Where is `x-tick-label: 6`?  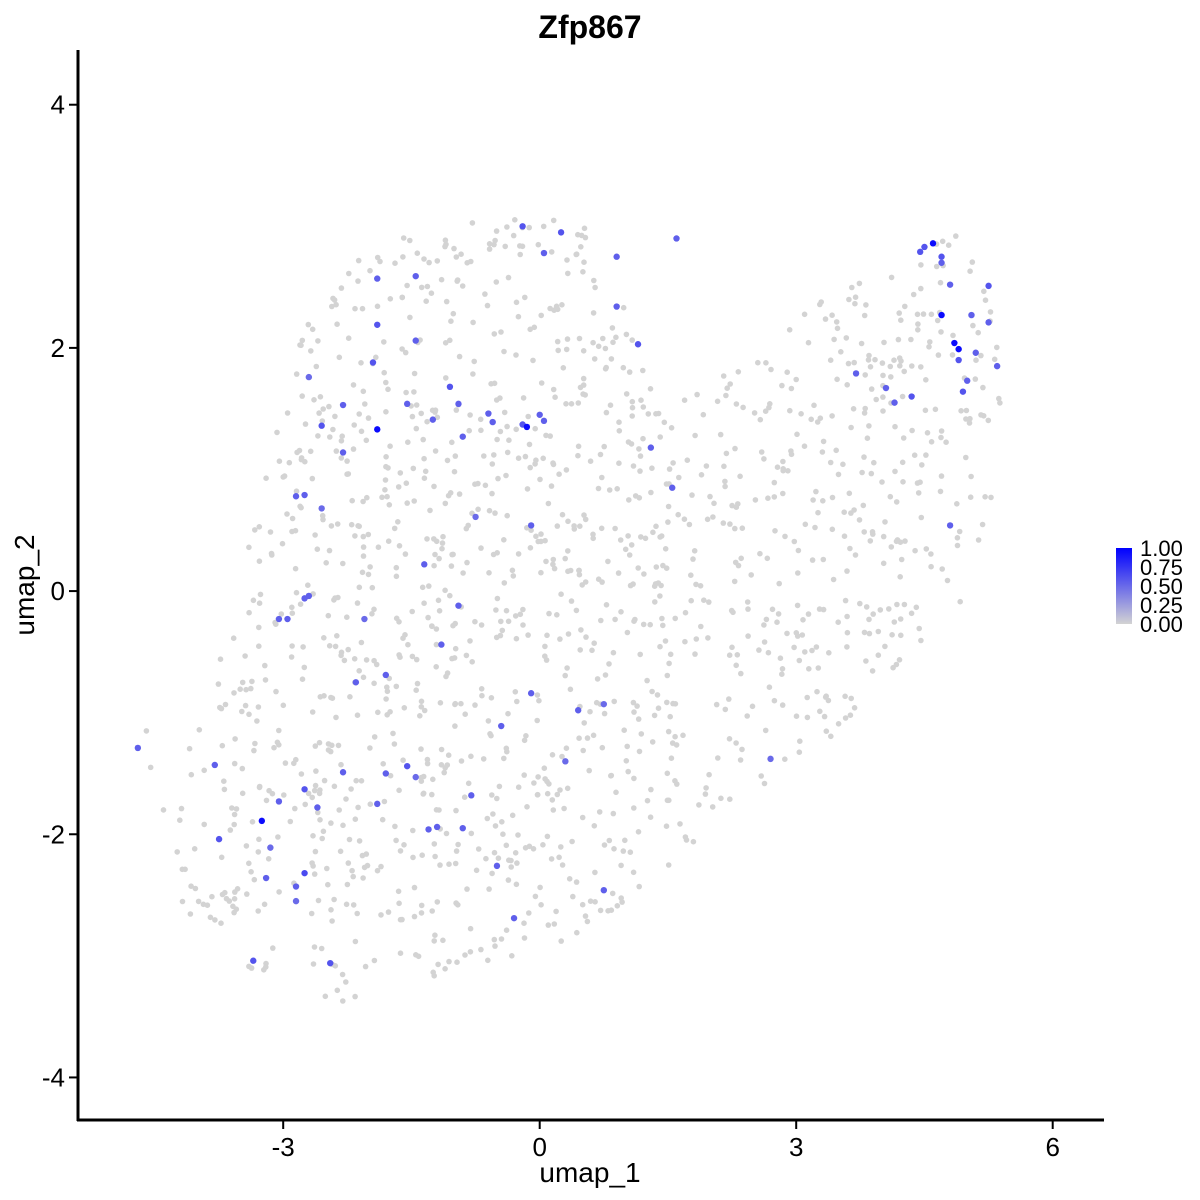
x-tick-label: 6 is located at coordinates (1052, 1147).